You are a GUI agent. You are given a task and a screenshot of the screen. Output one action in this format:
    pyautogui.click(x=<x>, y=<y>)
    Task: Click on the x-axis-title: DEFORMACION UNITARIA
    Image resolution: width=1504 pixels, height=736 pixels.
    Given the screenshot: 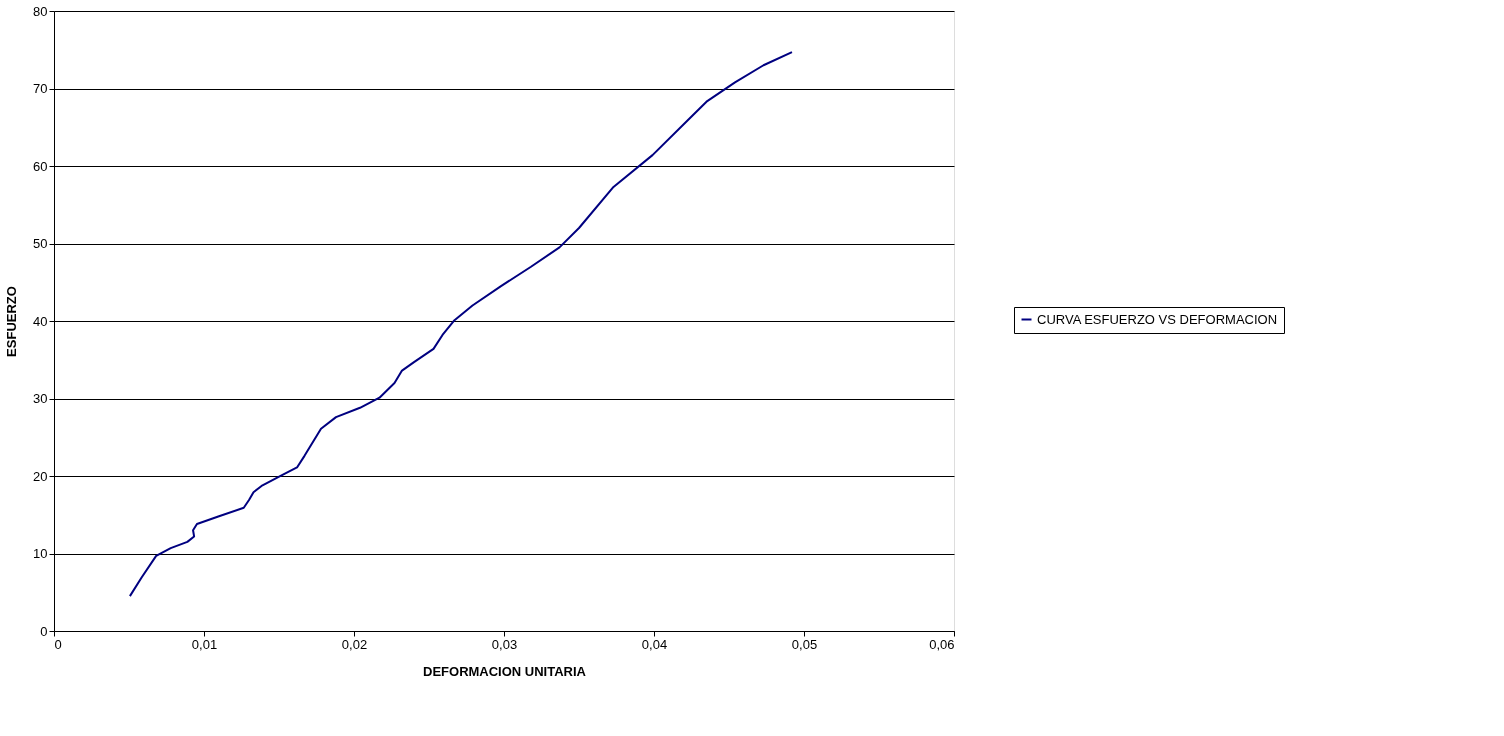 What is the action you would take?
    pyautogui.click(x=505, y=671)
    